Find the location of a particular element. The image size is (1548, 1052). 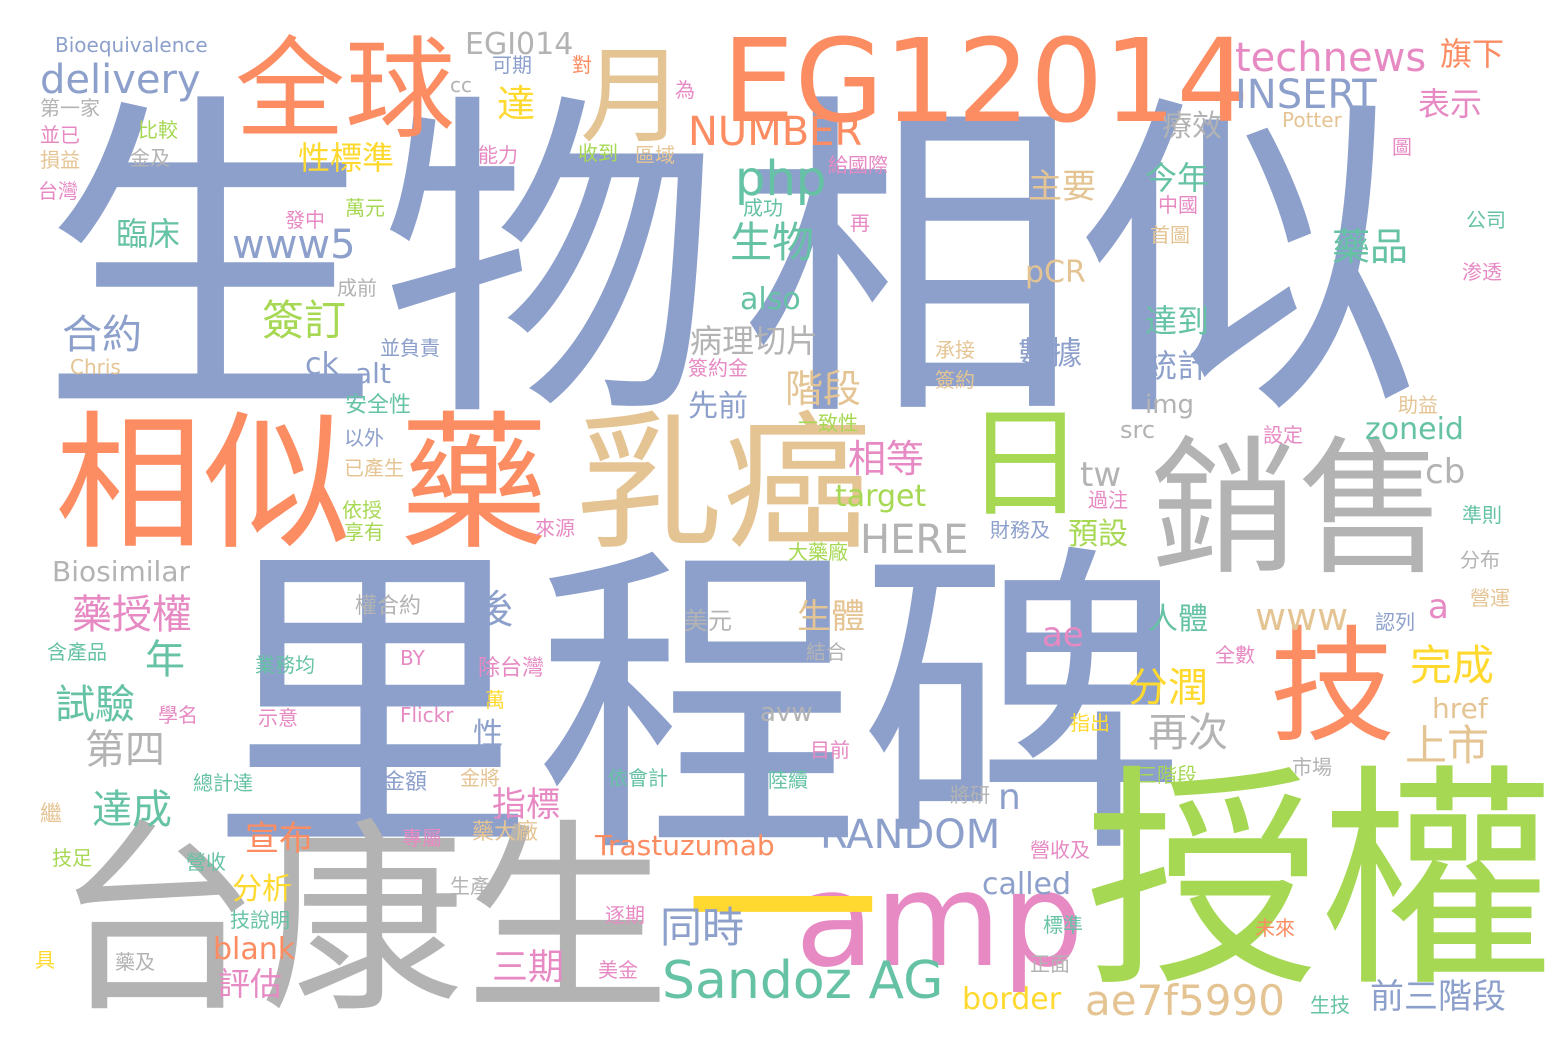

cloud-word: EGI014 is located at coordinates (519, 44).